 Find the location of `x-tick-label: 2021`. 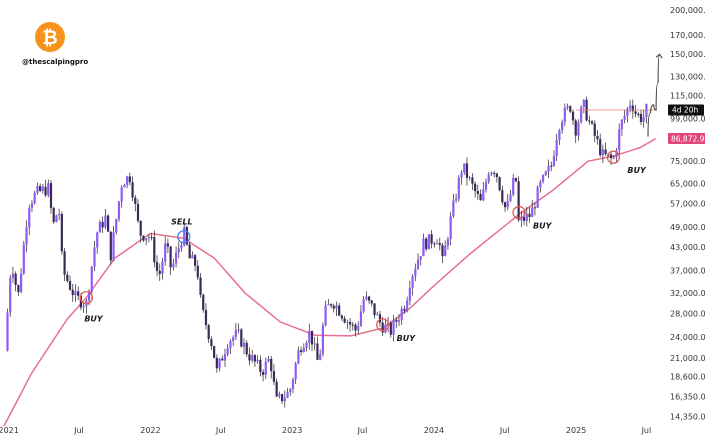

x-tick-label: 2021 is located at coordinates (9, 430).